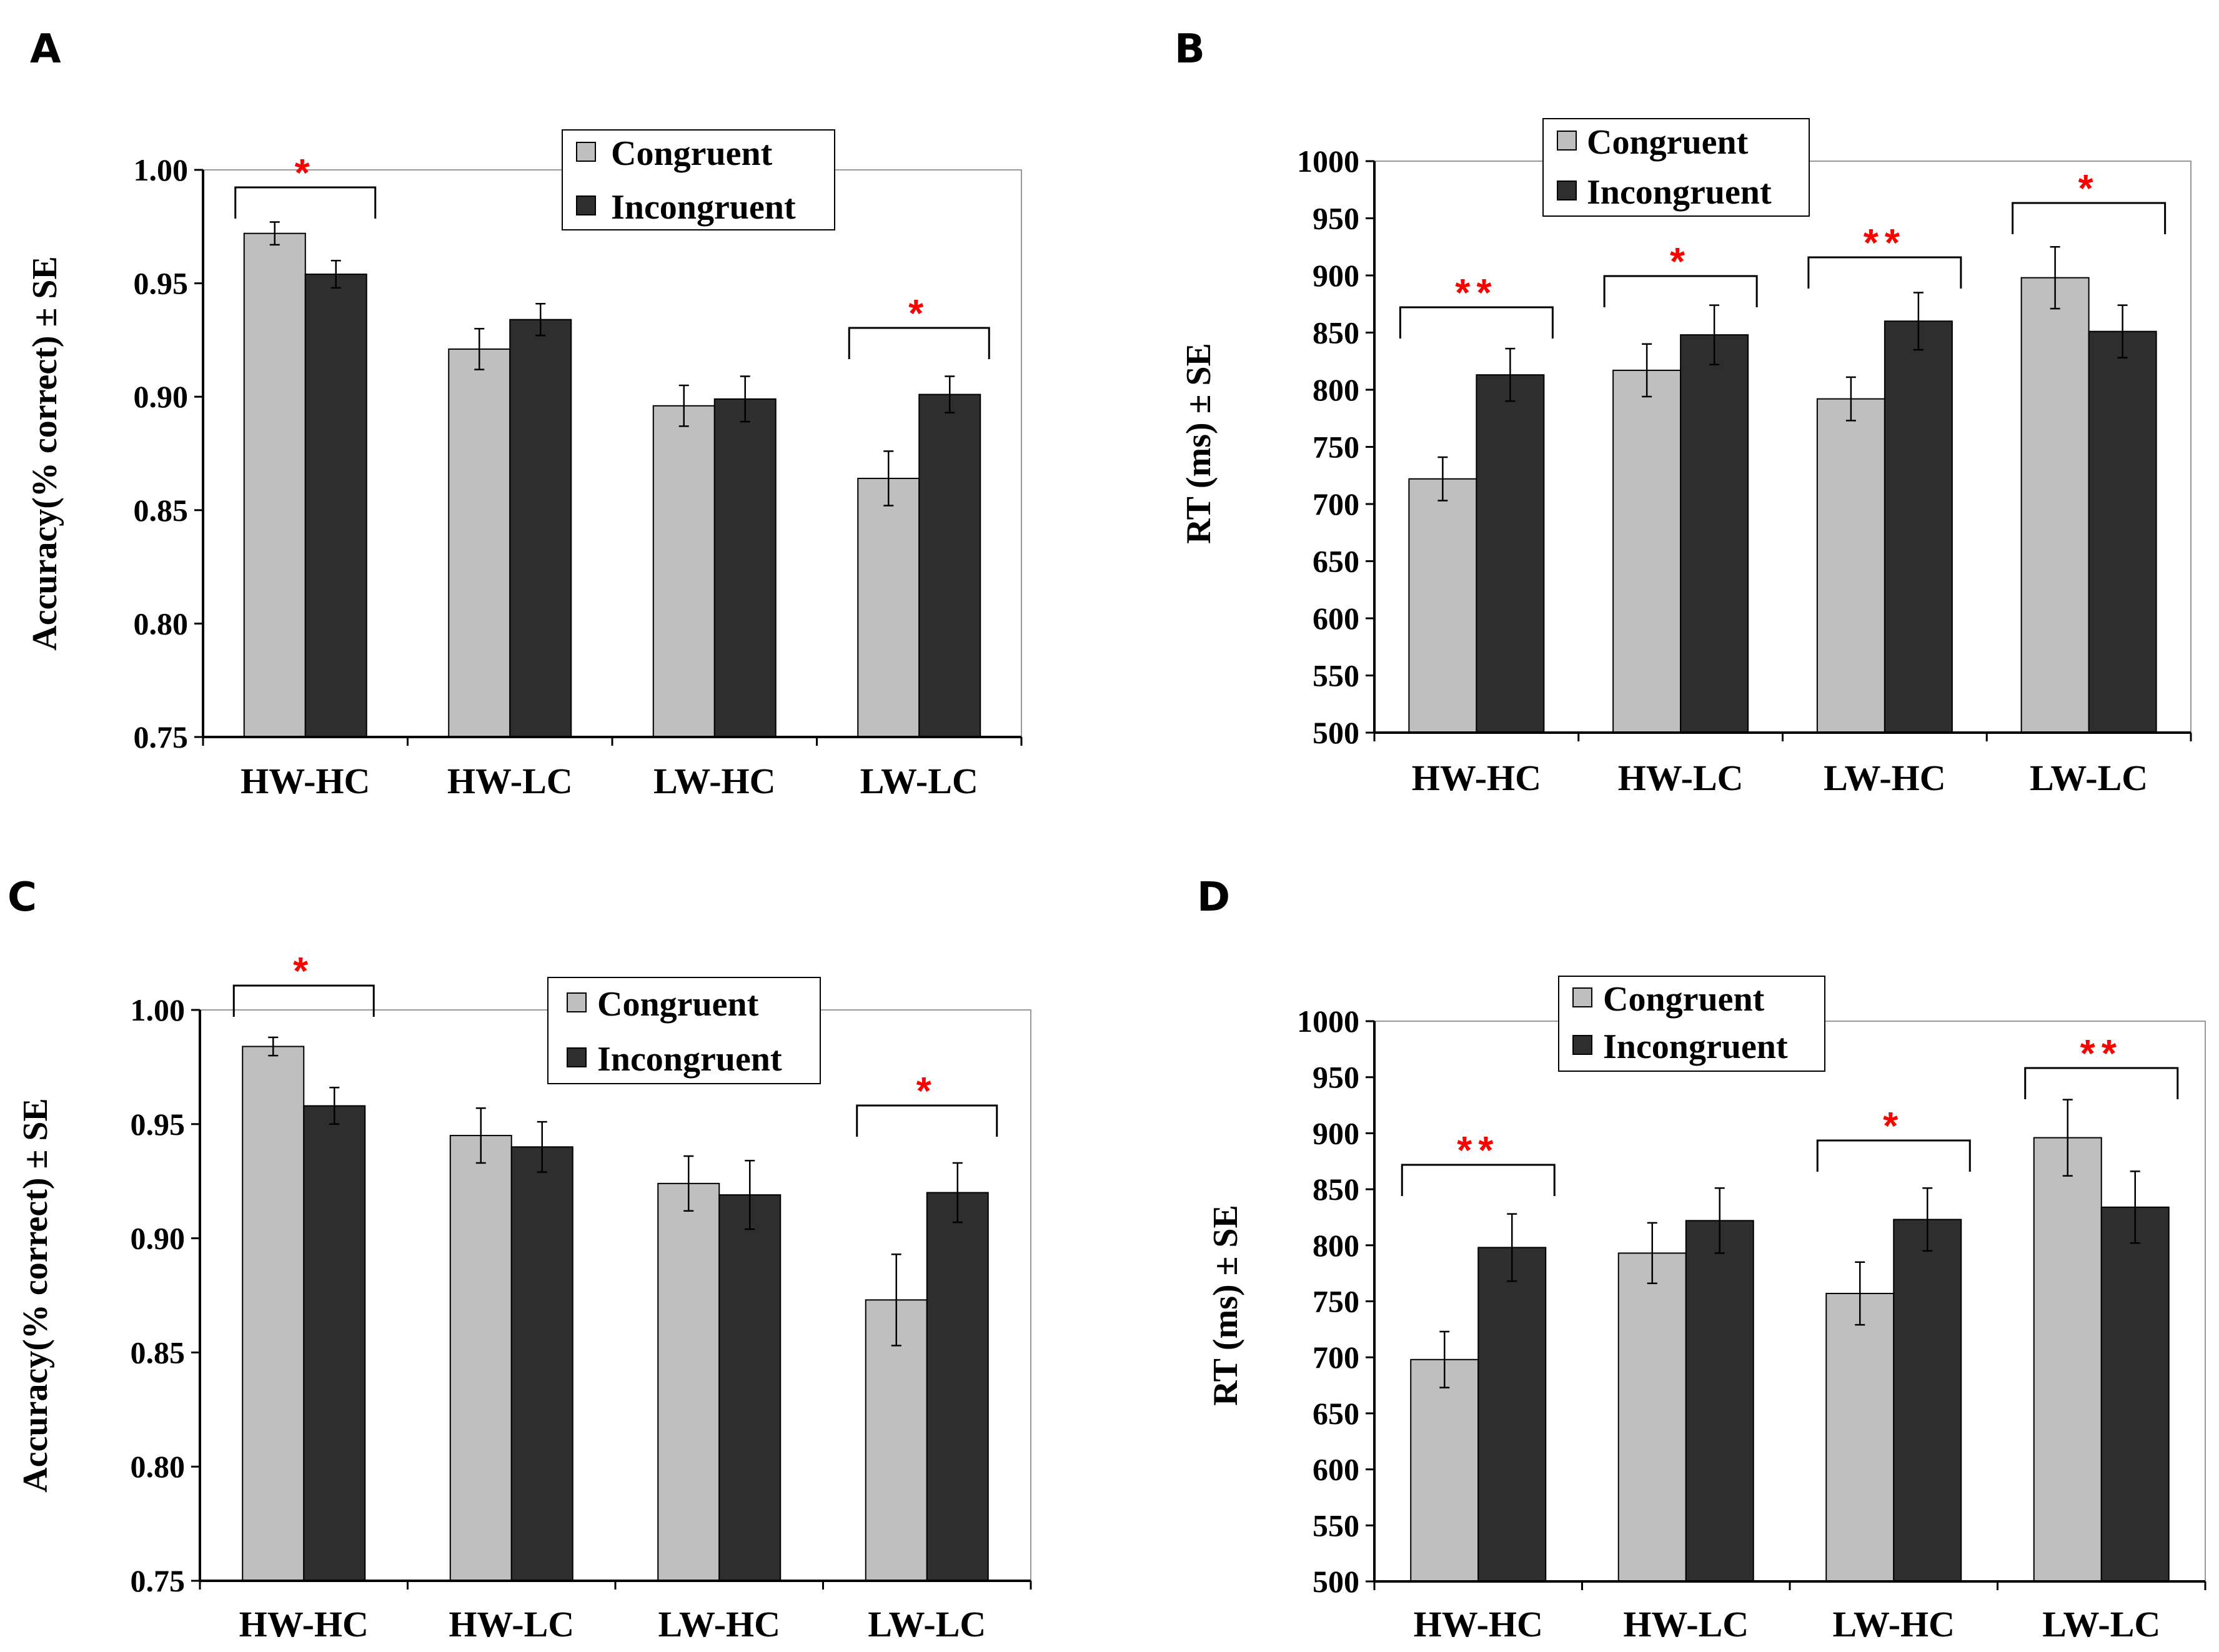  I want to click on panel-letter: D, so click(1213, 897).